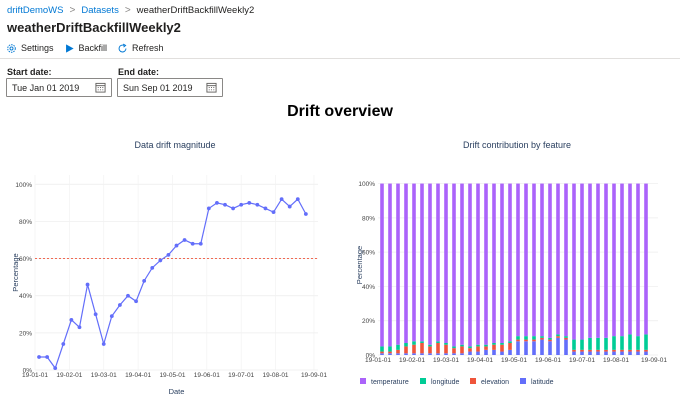 This screenshot has width=680, height=404. What do you see at coordinates (489, 382) in the screenshot?
I see `legend-item-elevation: elevation` at bounding box center [489, 382].